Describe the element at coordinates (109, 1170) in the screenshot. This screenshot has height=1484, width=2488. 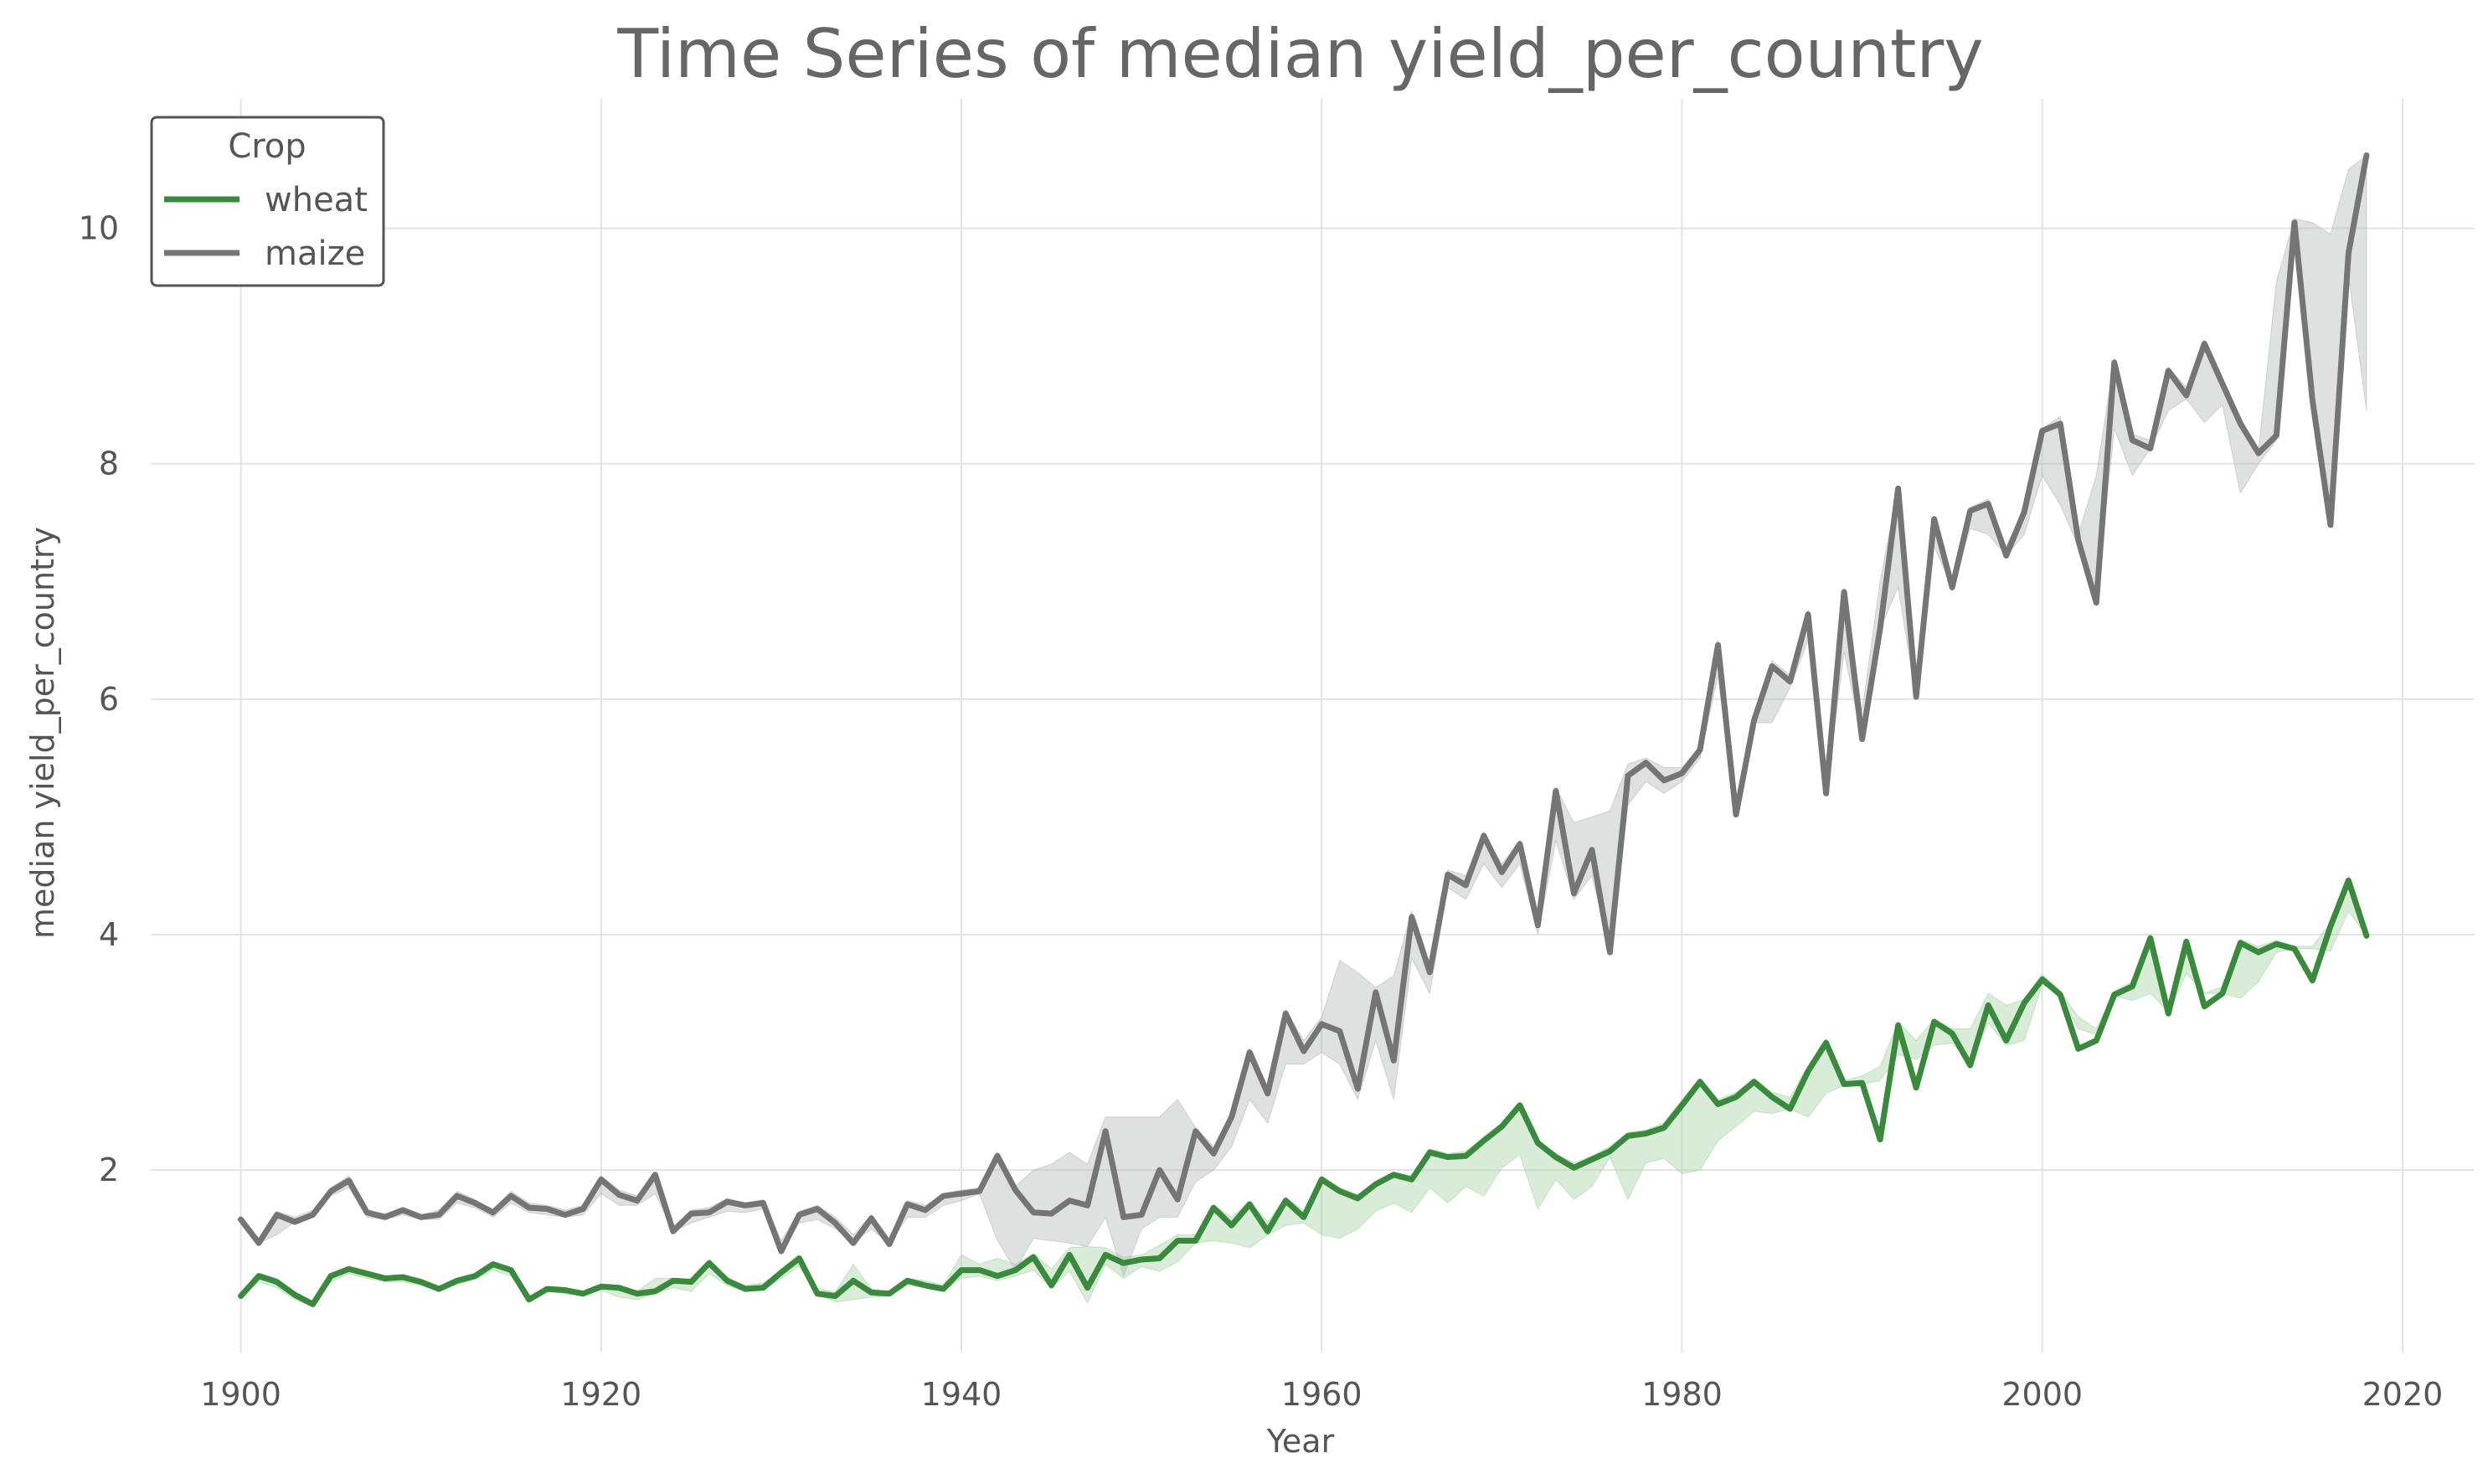
I see `y-tick-label: 2` at that location.